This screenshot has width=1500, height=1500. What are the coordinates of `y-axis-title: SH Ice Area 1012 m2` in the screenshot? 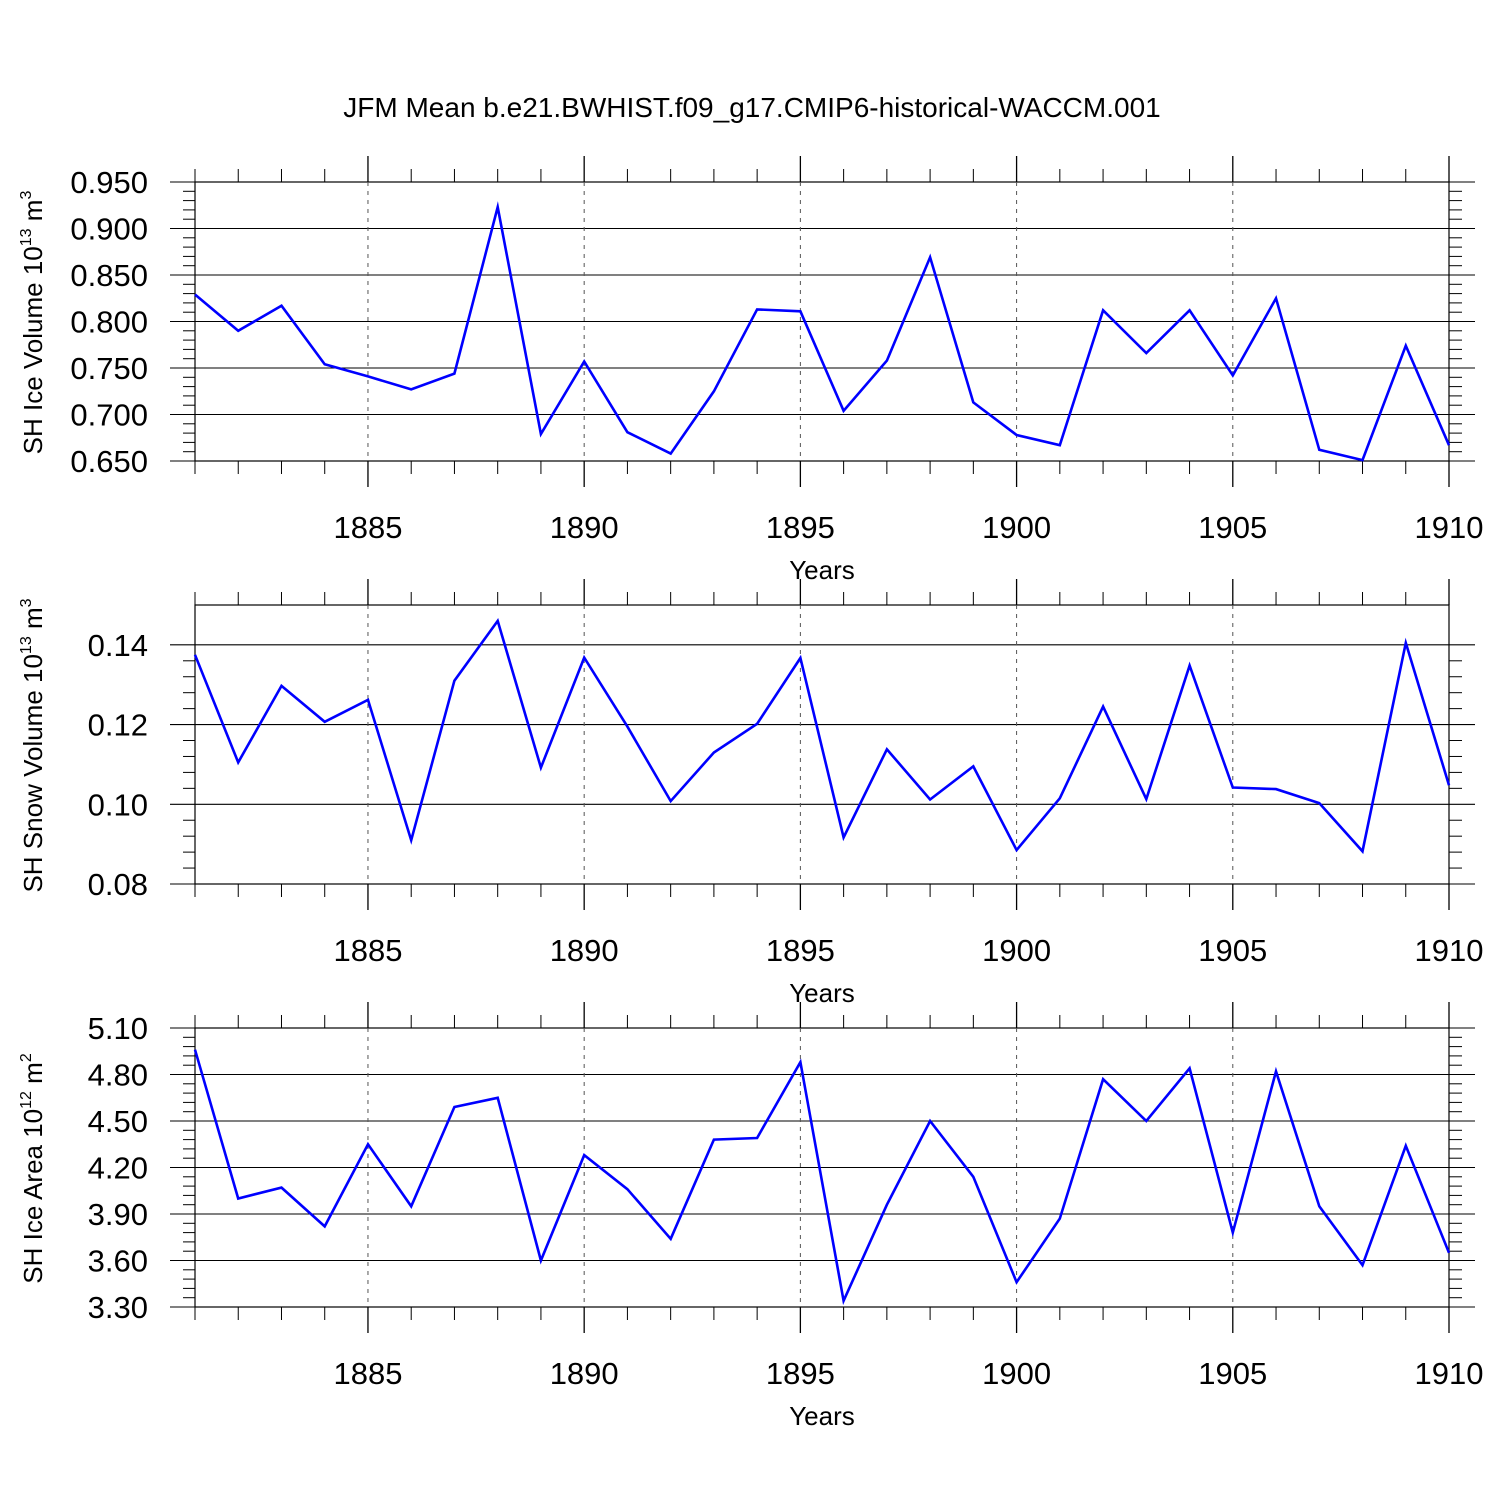 It's located at (33, 1168).